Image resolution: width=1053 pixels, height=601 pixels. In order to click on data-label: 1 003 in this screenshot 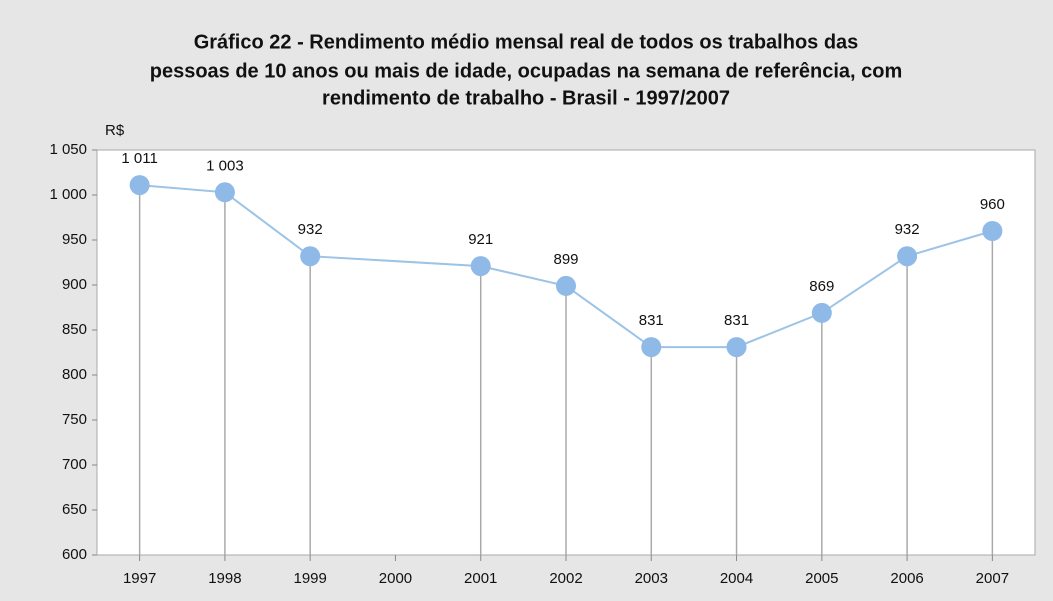, I will do `click(225, 165)`.